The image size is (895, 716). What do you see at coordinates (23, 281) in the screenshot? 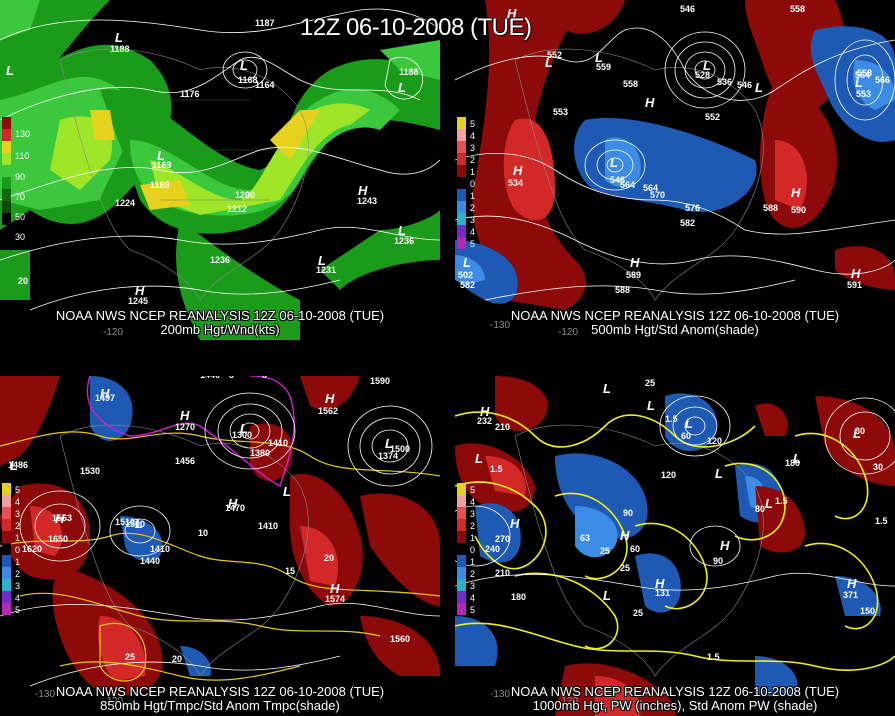
I see `contour-label: 20` at bounding box center [23, 281].